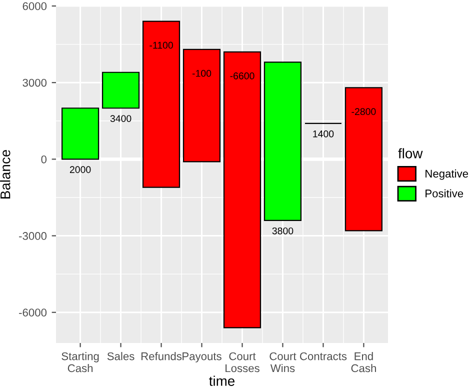 The width and height of the screenshot is (474, 388). Describe the element at coordinates (202, 73) in the screenshot. I see `annotation: -100` at that location.